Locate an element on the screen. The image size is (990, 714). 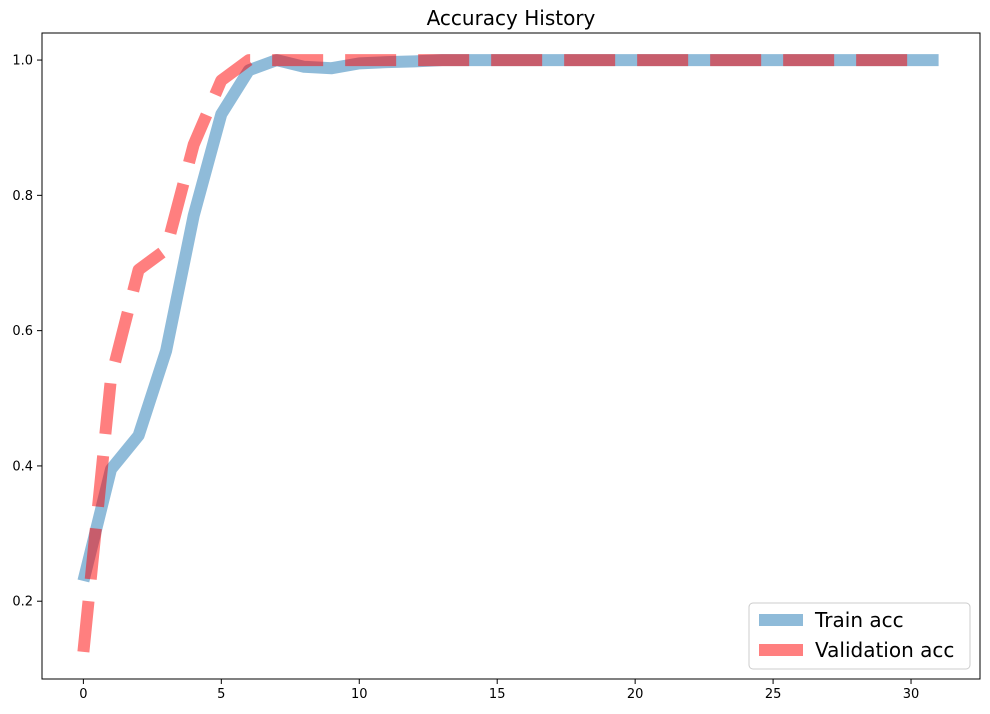
x-tick-label: 15 is located at coordinates (497, 694).